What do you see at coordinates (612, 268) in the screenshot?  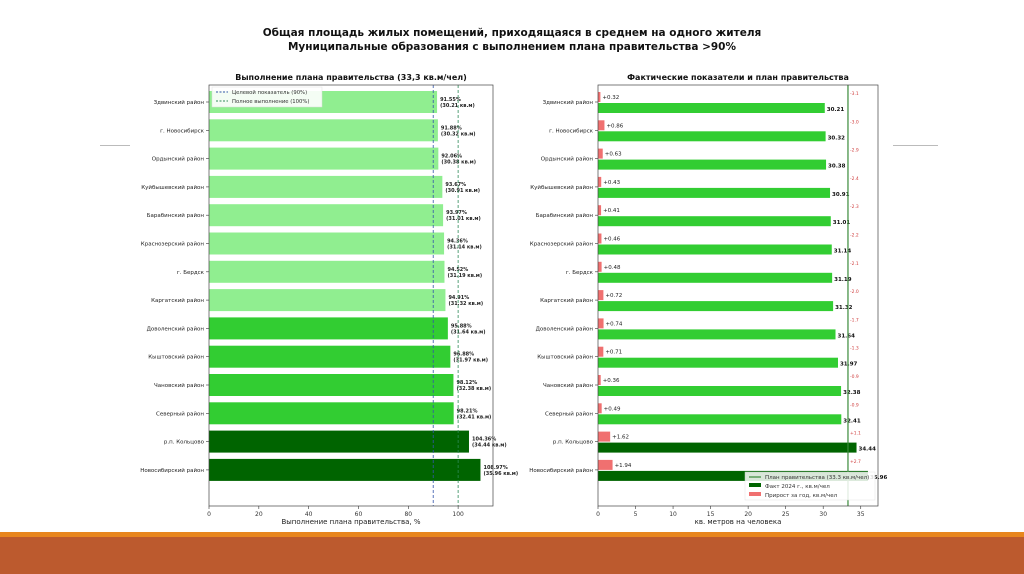 I see `increase-value-label: +0.48` at bounding box center [612, 268].